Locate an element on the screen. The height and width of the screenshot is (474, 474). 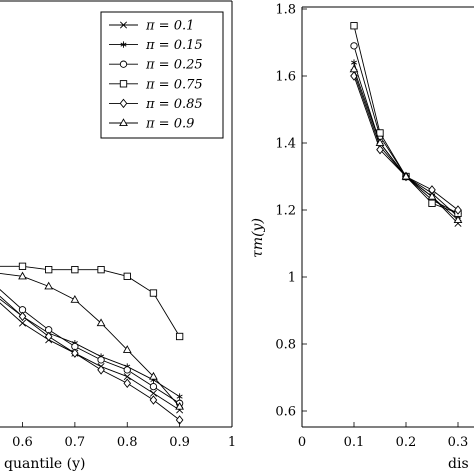
left-plot-marks is located at coordinates (92, 343).